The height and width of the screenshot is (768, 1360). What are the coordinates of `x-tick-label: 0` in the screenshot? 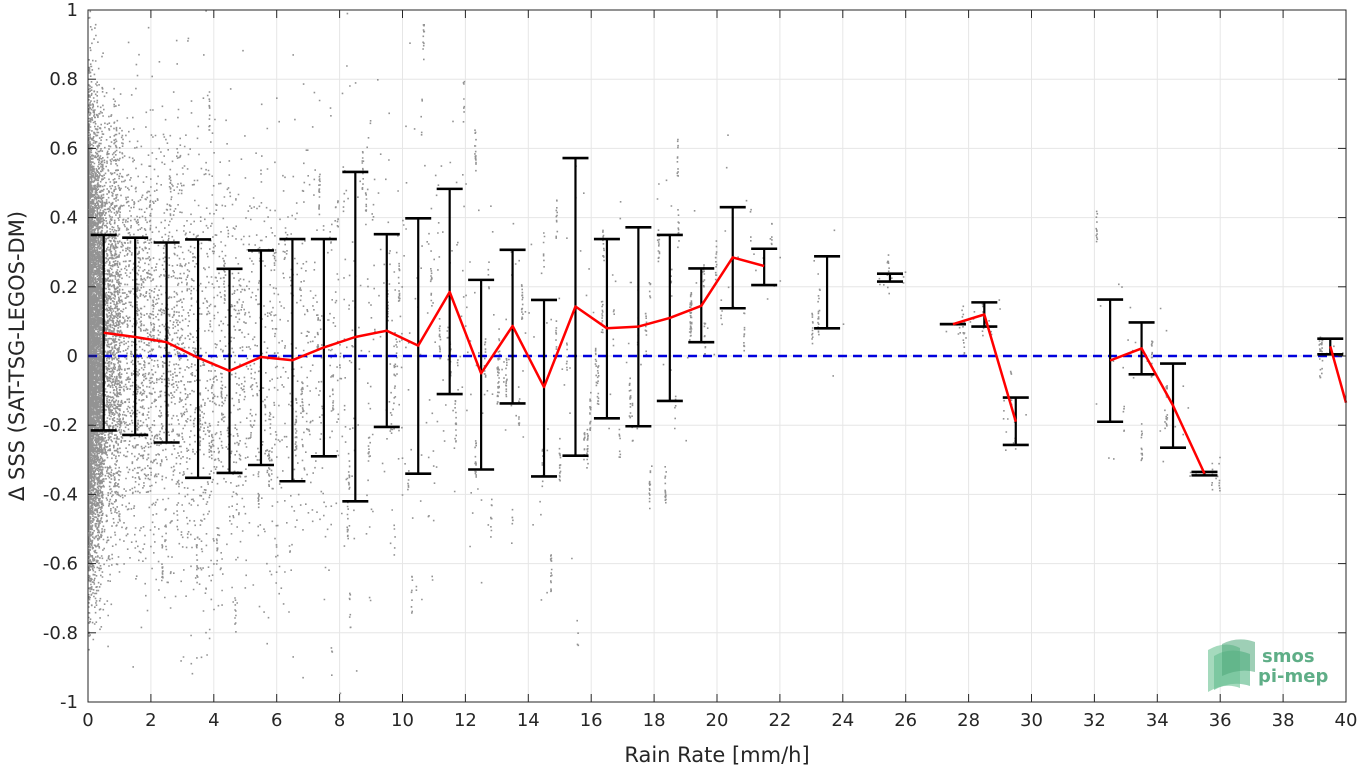 It's located at (87, 720).